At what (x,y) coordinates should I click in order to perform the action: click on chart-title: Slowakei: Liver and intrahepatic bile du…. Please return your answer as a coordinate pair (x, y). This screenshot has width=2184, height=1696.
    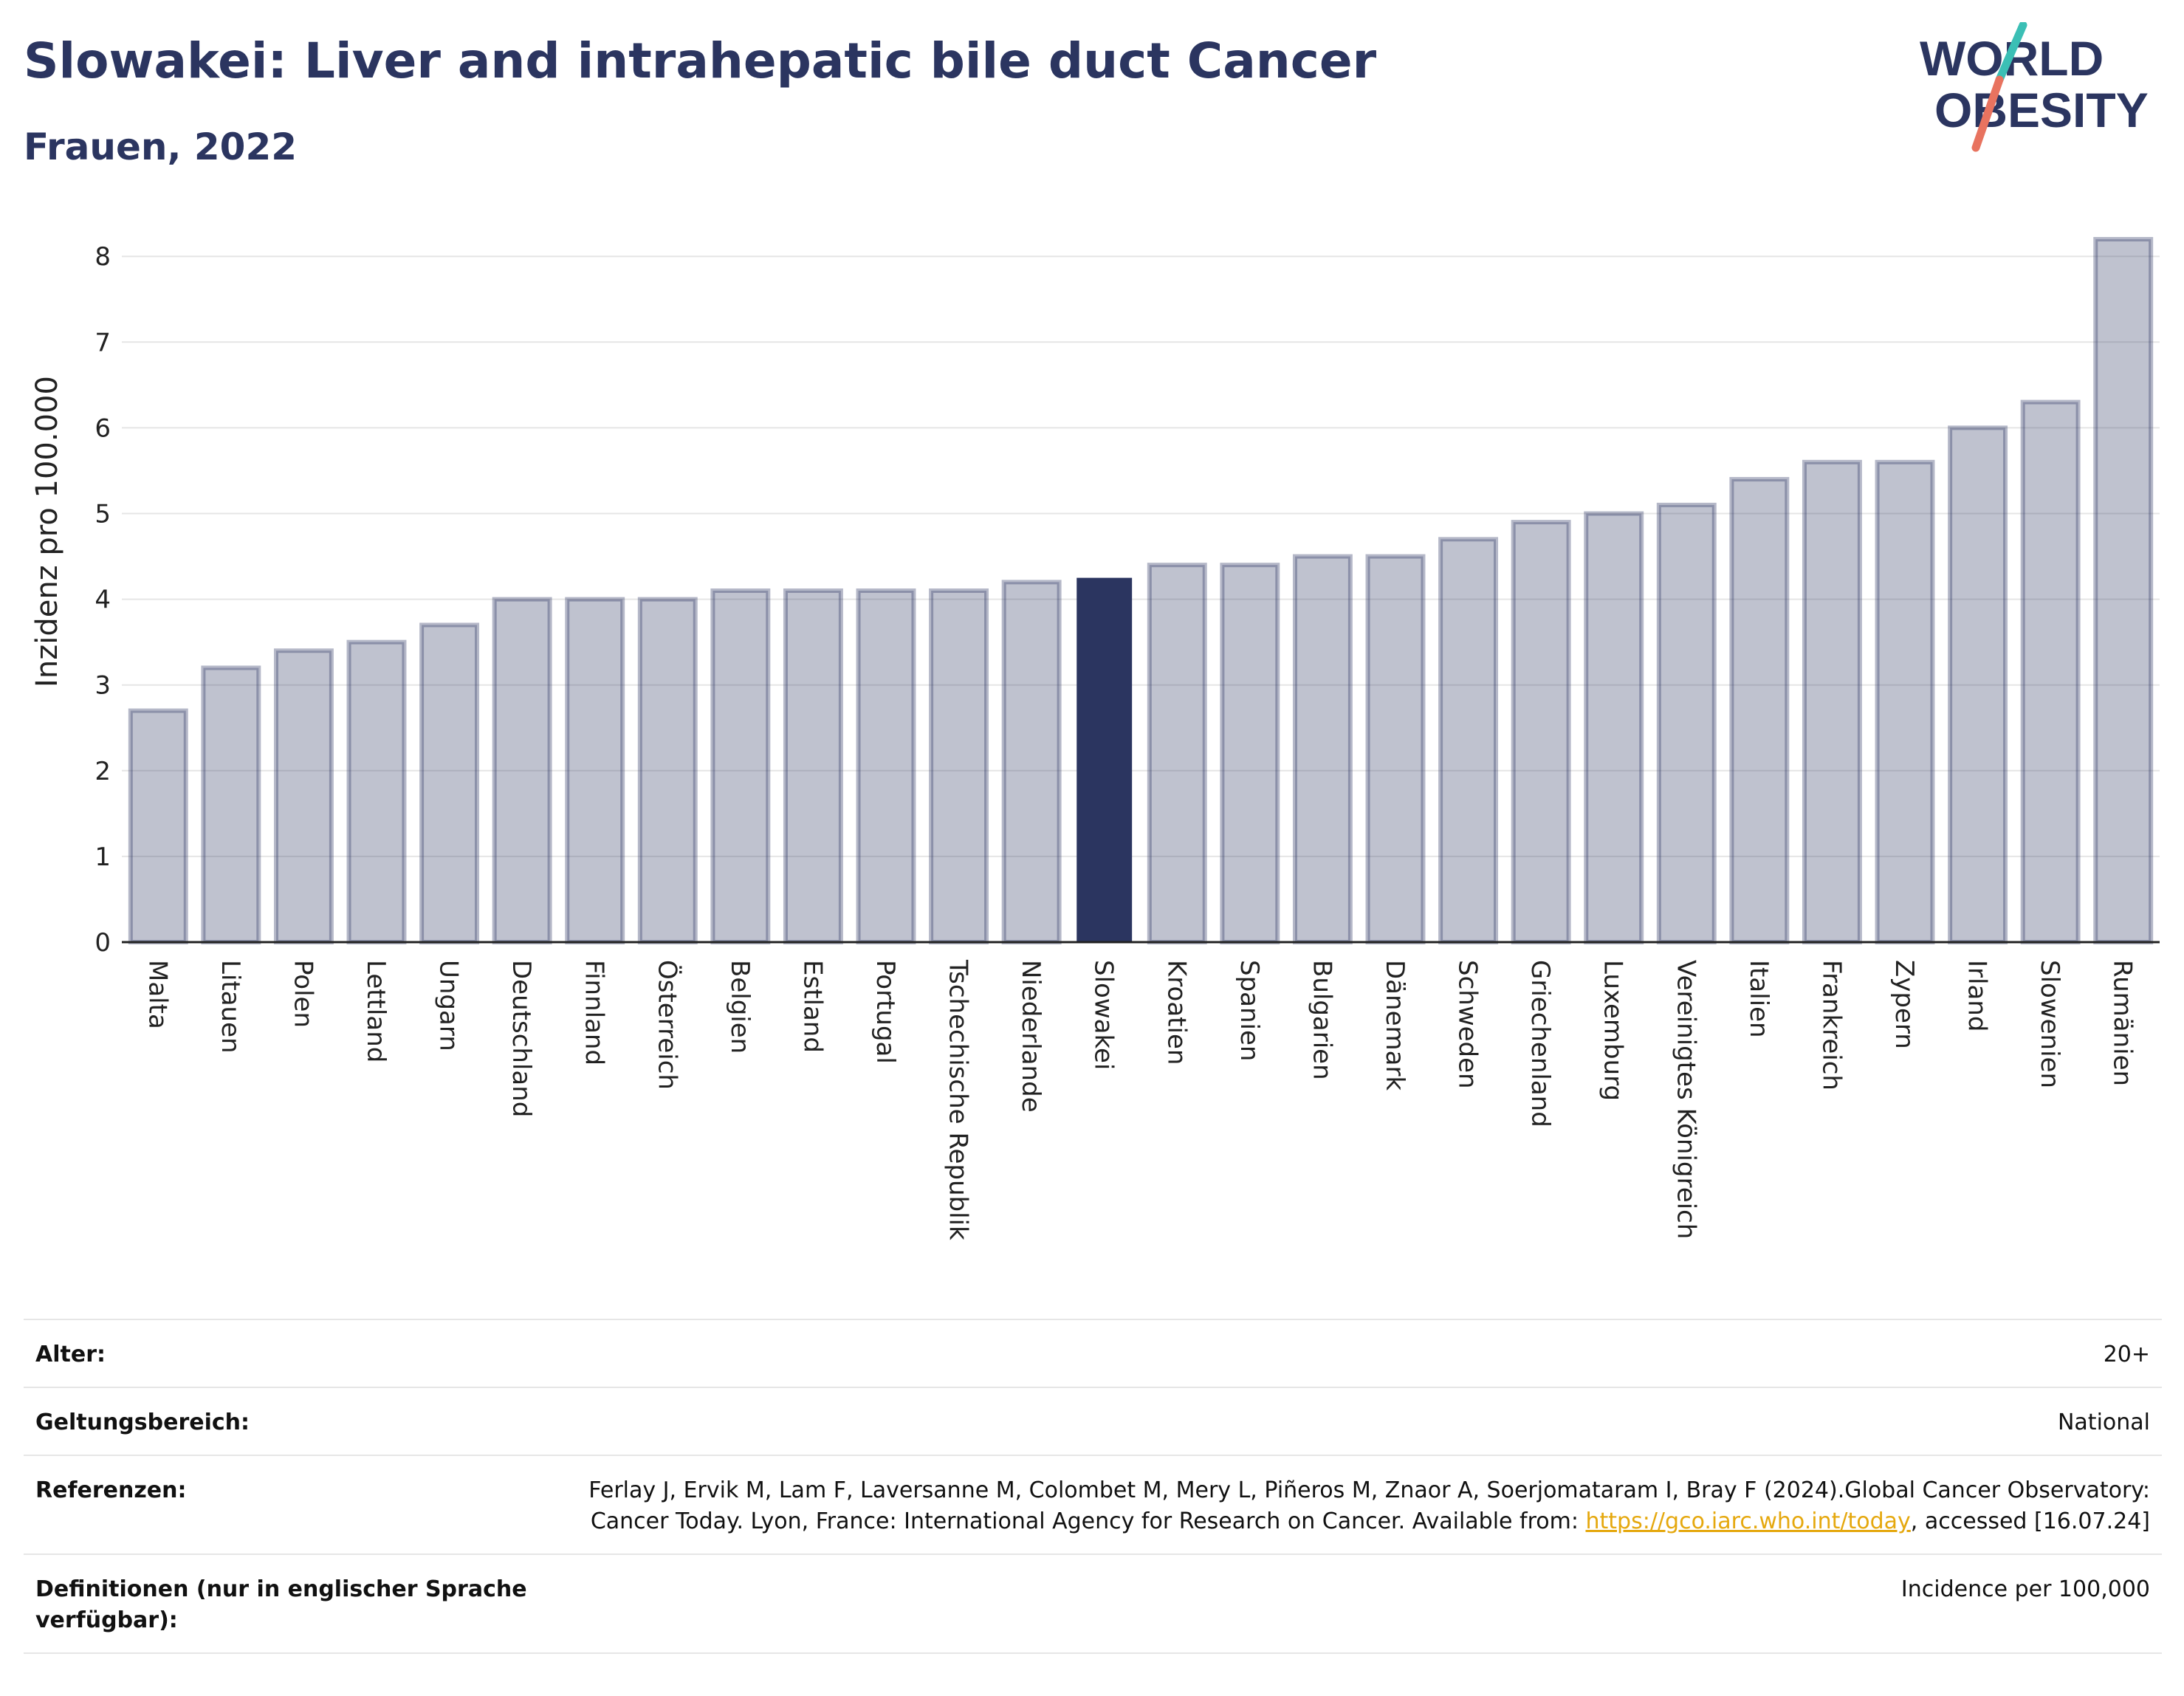
    Looking at the image, I should click on (701, 61).